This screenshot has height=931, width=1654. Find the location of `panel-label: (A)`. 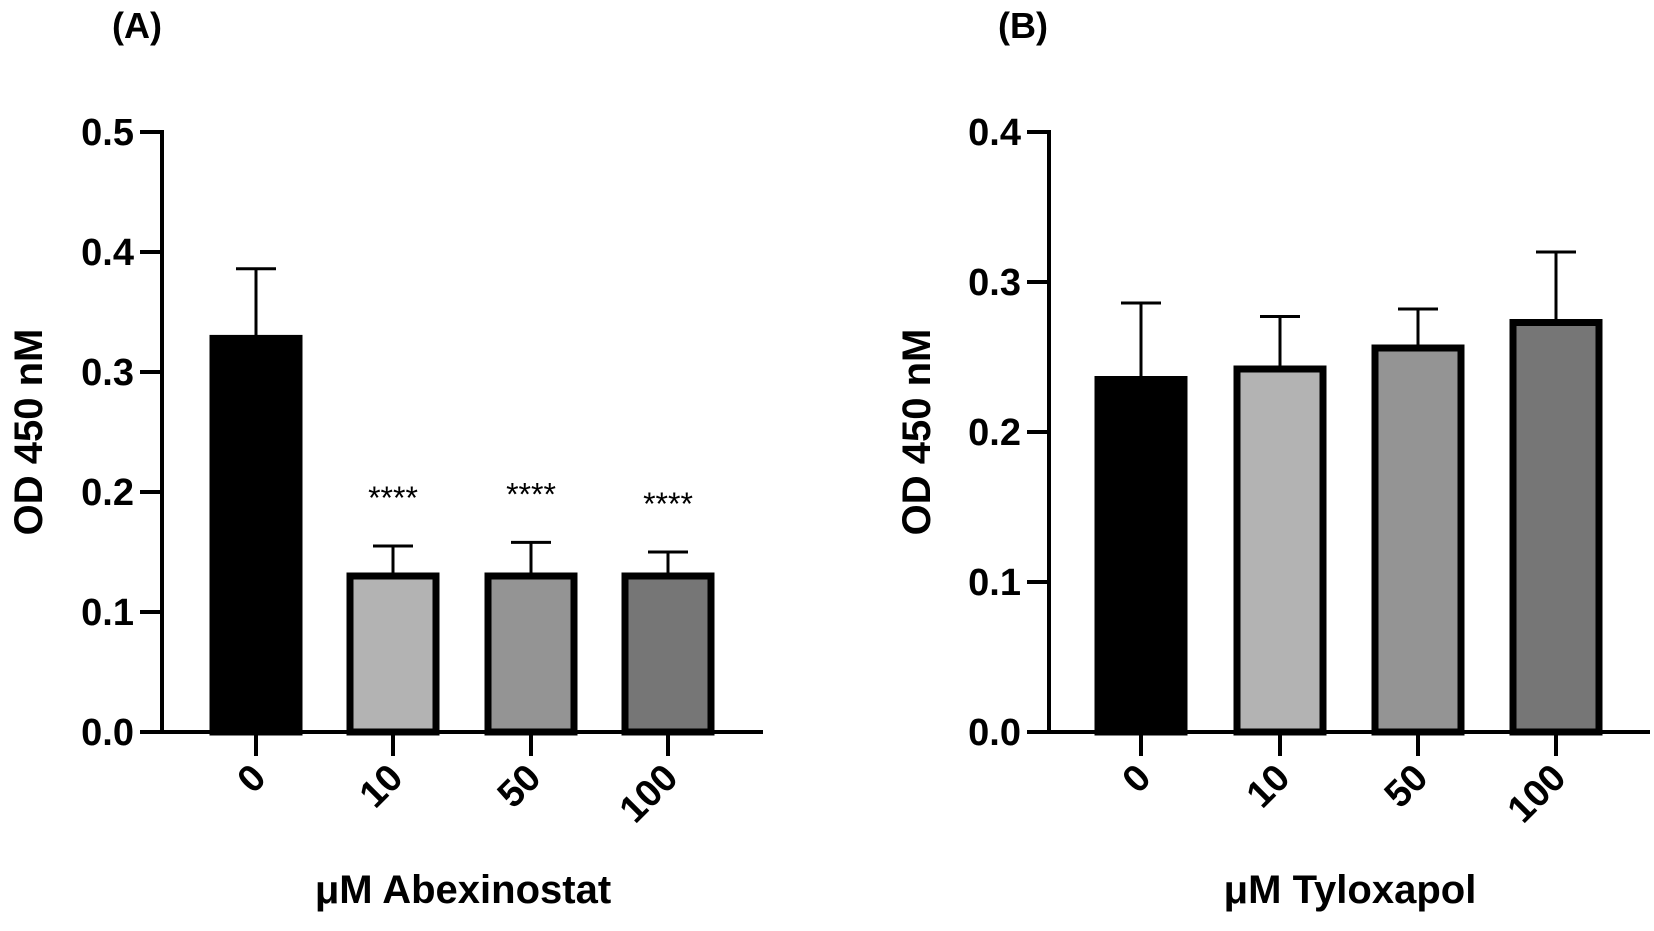

panel-label: (A) is located at coordinates (137, 25).